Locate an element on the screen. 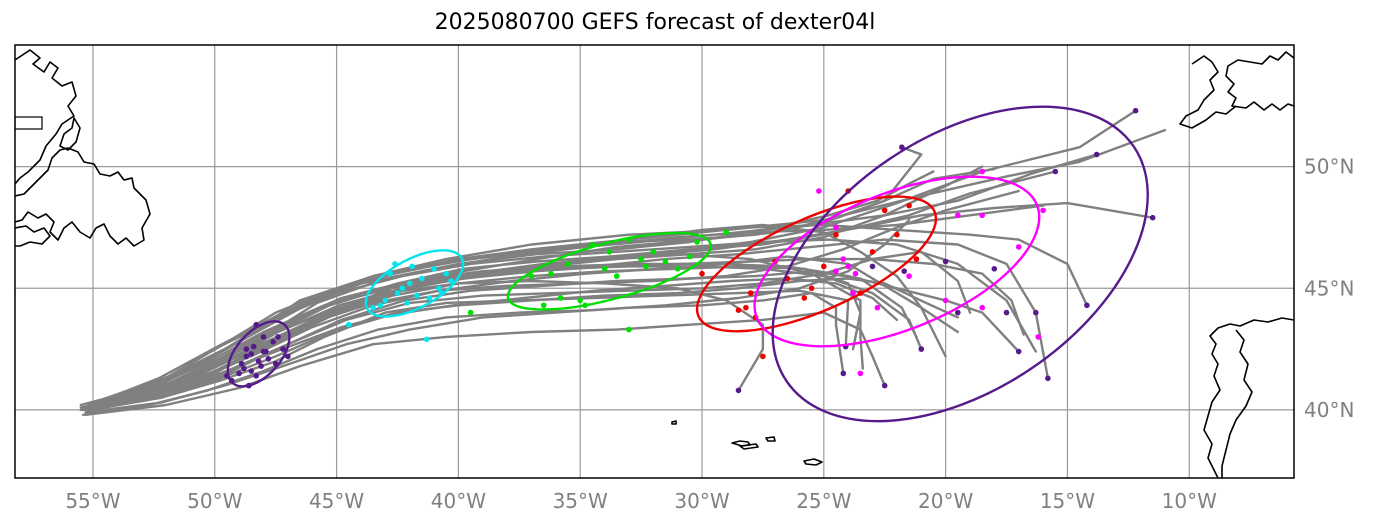 Image resolution: width=1382 pixels, height=527 pixels. newfoundland-island-coastline is located at coordinates (83, 197).